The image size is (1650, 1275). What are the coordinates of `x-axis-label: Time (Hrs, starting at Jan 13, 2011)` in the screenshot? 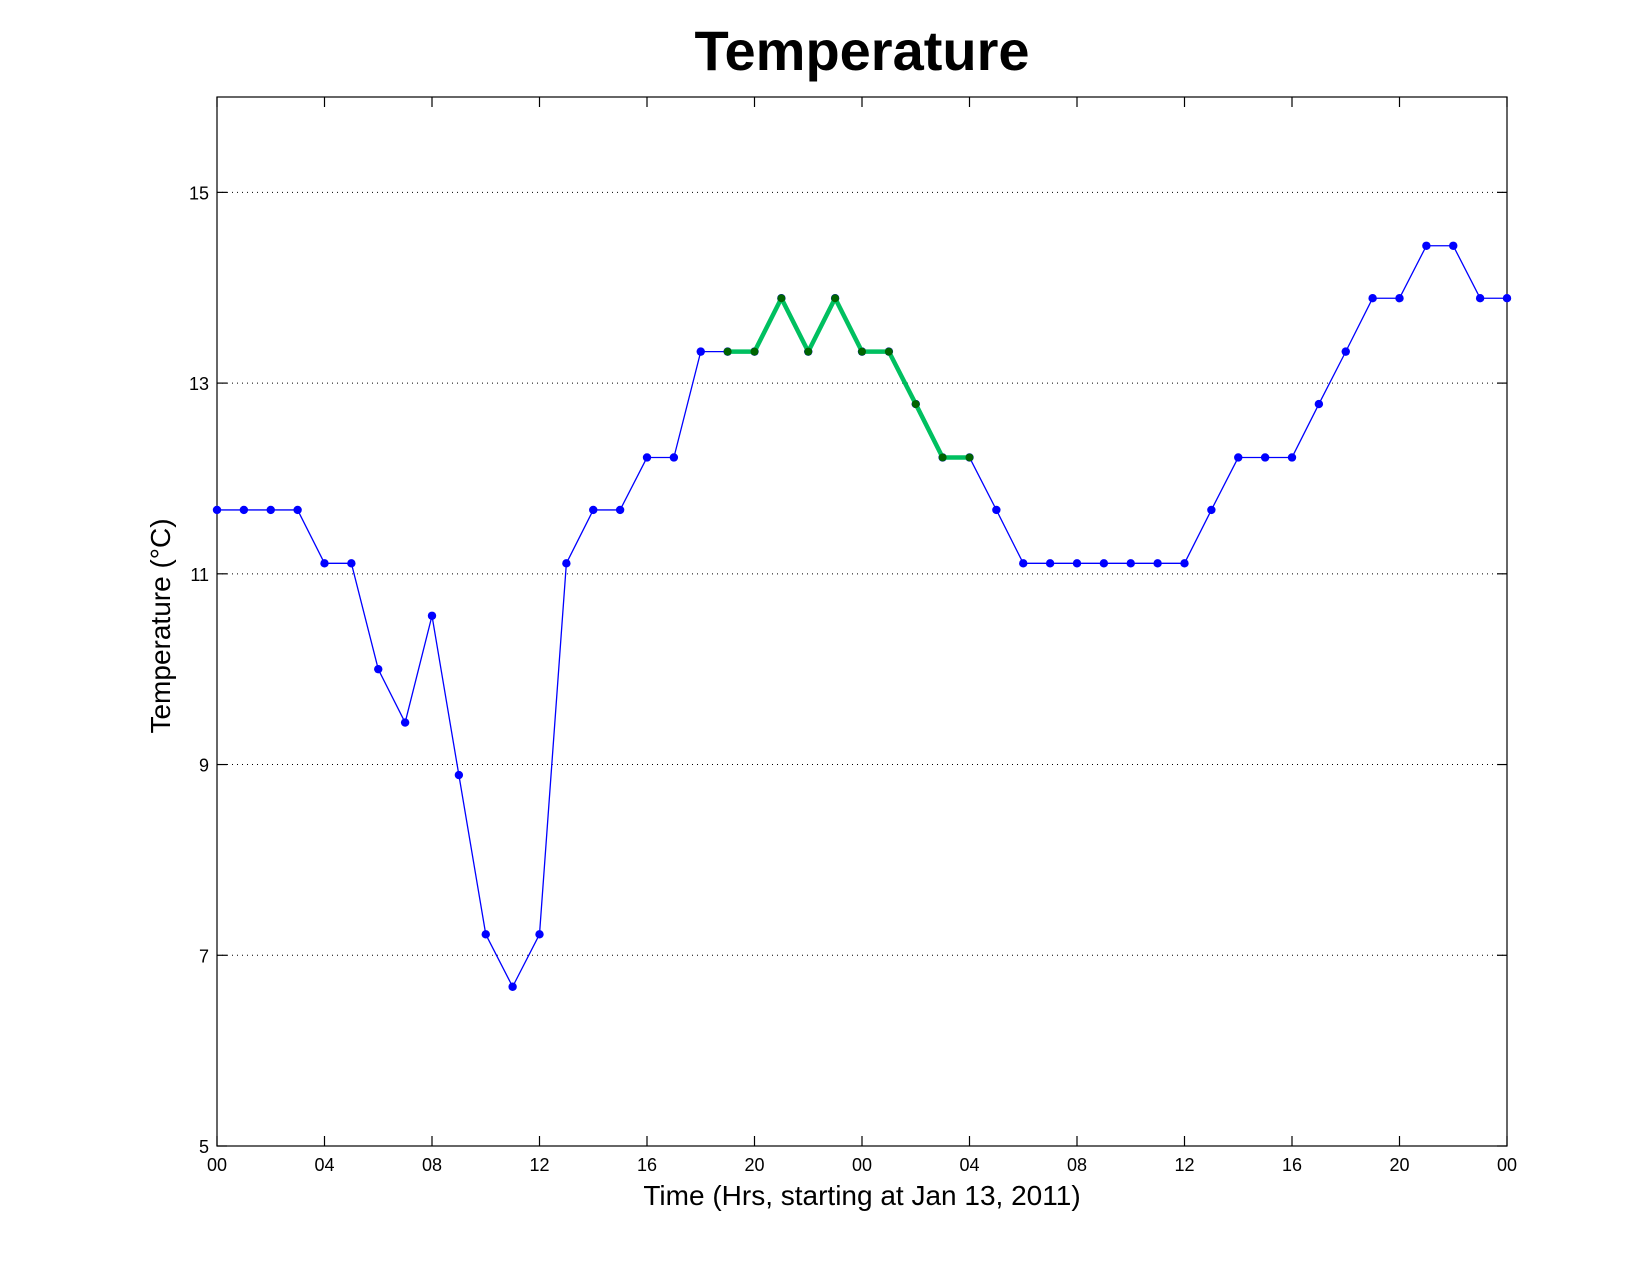 It's located at (861, 1195).